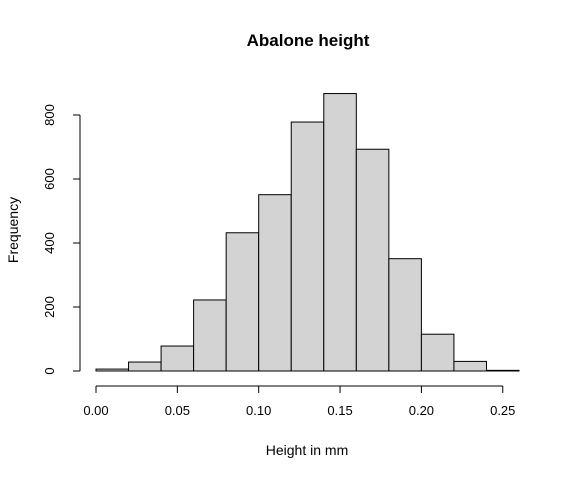  What do you see at coordinates (307, 450) in the screenshot?
I see `x-axis-label: Height in mm` at bounding box center [307, 450].